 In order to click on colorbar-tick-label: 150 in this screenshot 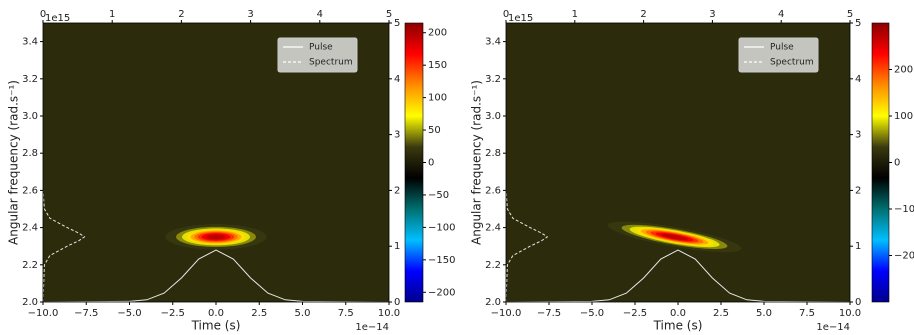, I will do `click(437, 65)`.